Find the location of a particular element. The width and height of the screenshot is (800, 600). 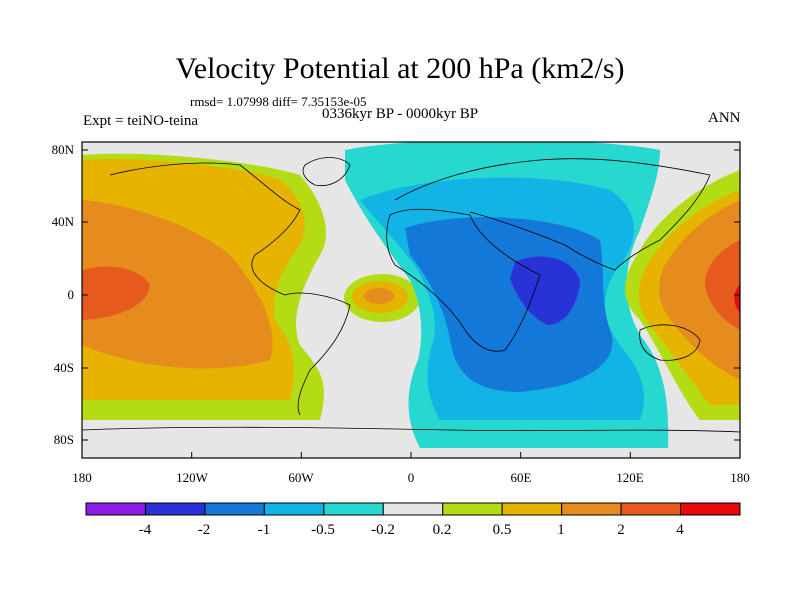

colorbar-label: 0.5 is located at coordinates (502, 530).